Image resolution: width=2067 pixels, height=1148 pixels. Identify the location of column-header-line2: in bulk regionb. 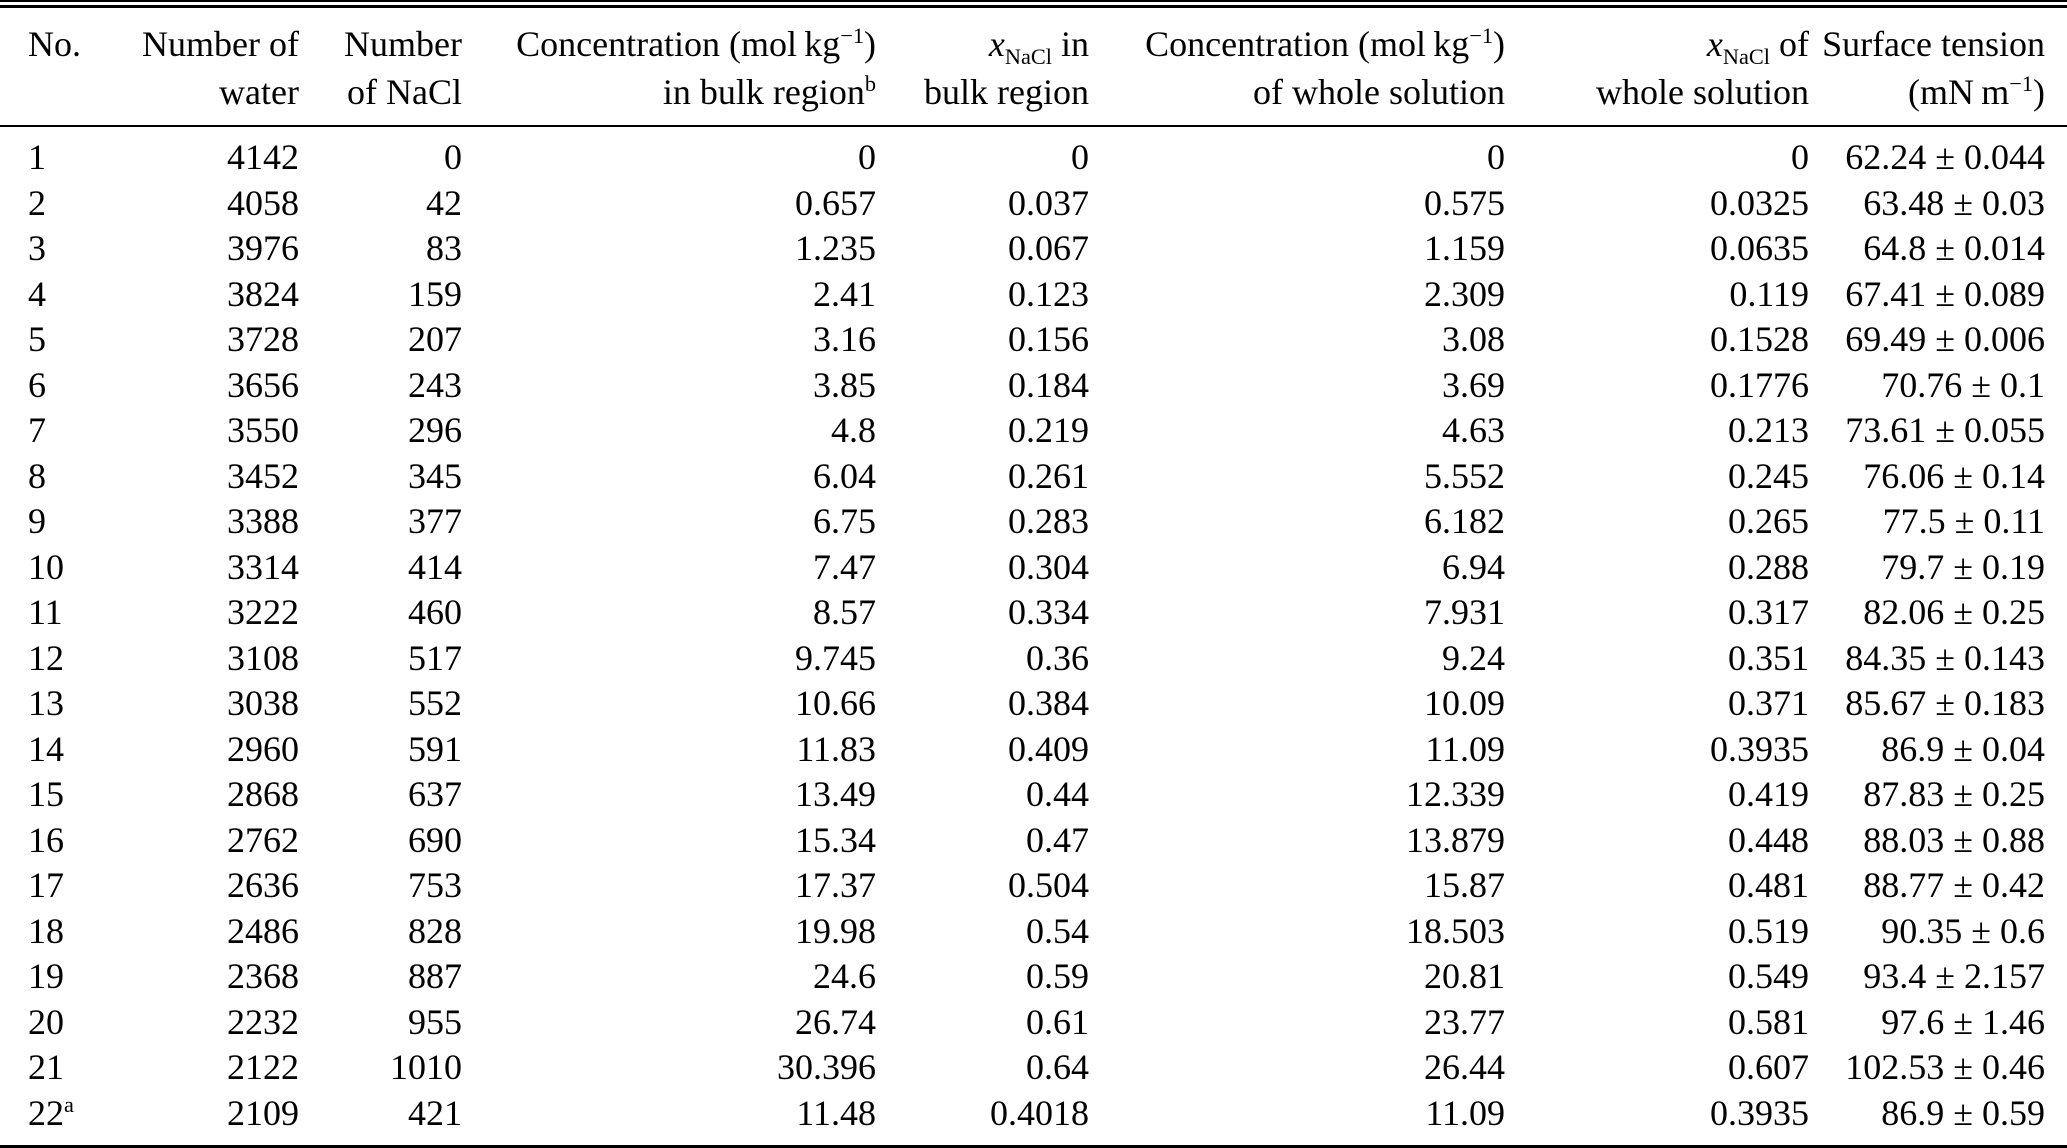
(769, 91).